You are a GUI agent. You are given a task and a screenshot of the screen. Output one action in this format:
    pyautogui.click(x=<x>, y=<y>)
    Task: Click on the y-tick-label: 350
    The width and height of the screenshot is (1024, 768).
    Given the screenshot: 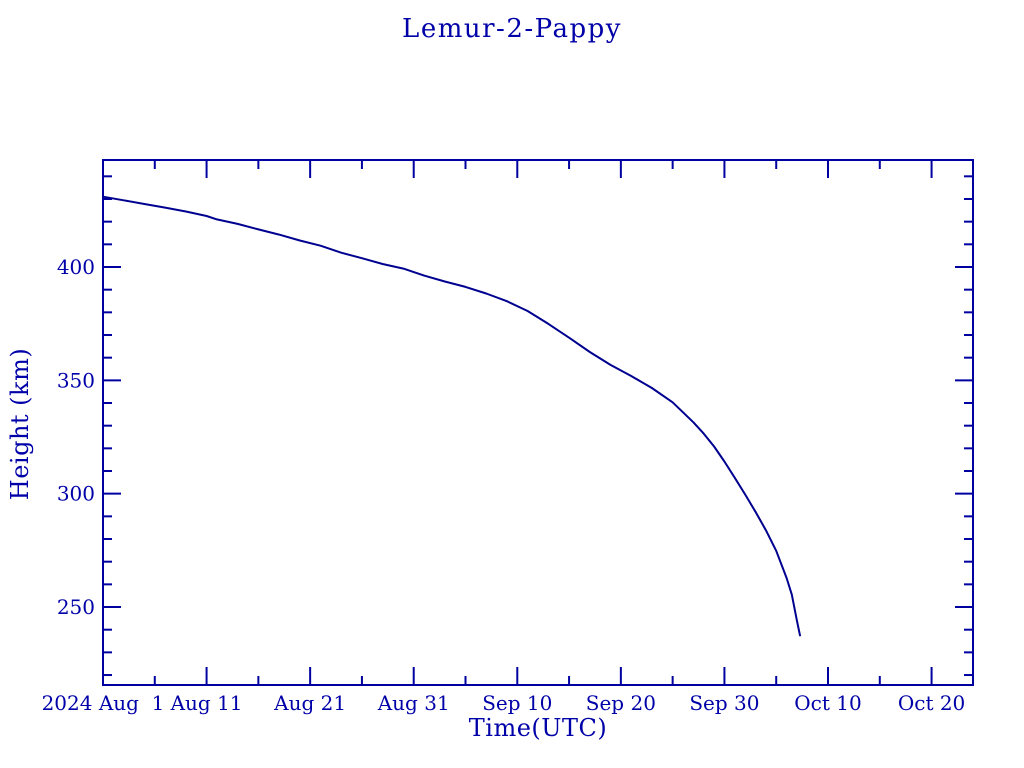 What is the action you would take?
    pyautogui.click(x=76, y=380)
    